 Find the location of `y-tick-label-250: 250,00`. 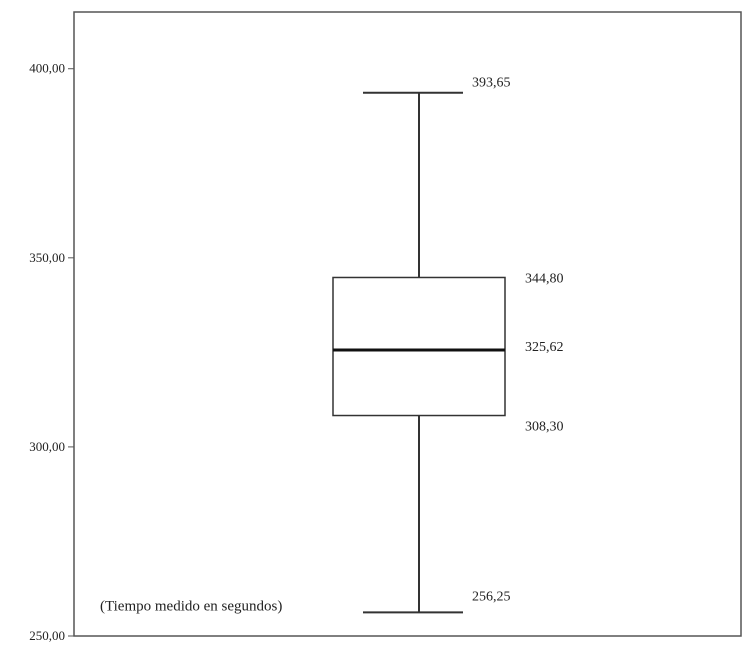

y-tick-label-250: 250,00 is located at coordinates (47, 635).